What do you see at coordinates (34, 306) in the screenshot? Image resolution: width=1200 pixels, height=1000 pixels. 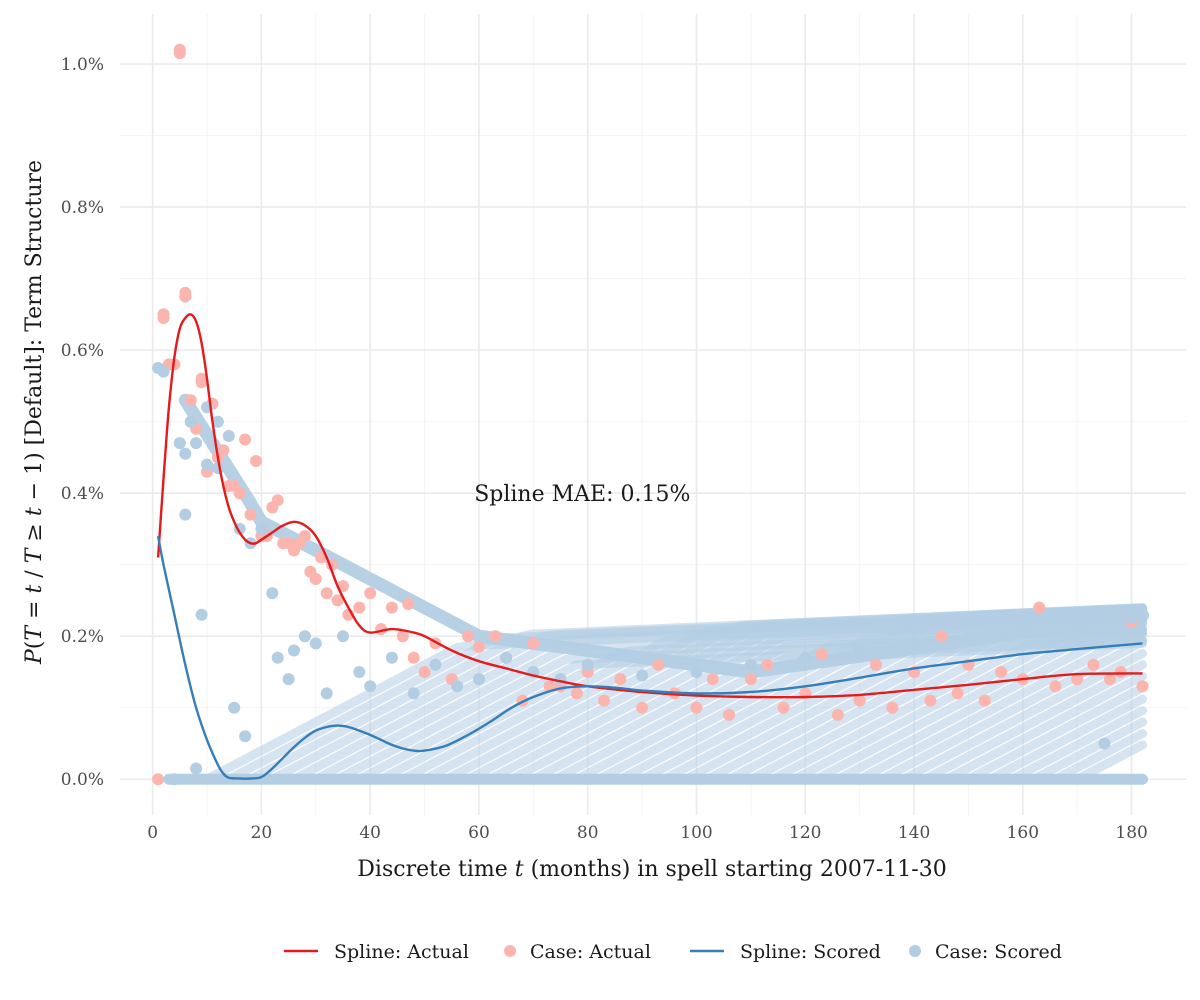 I see `y-axis-title-part: [Default]: Term Structure` at bounding box center [34, 306].